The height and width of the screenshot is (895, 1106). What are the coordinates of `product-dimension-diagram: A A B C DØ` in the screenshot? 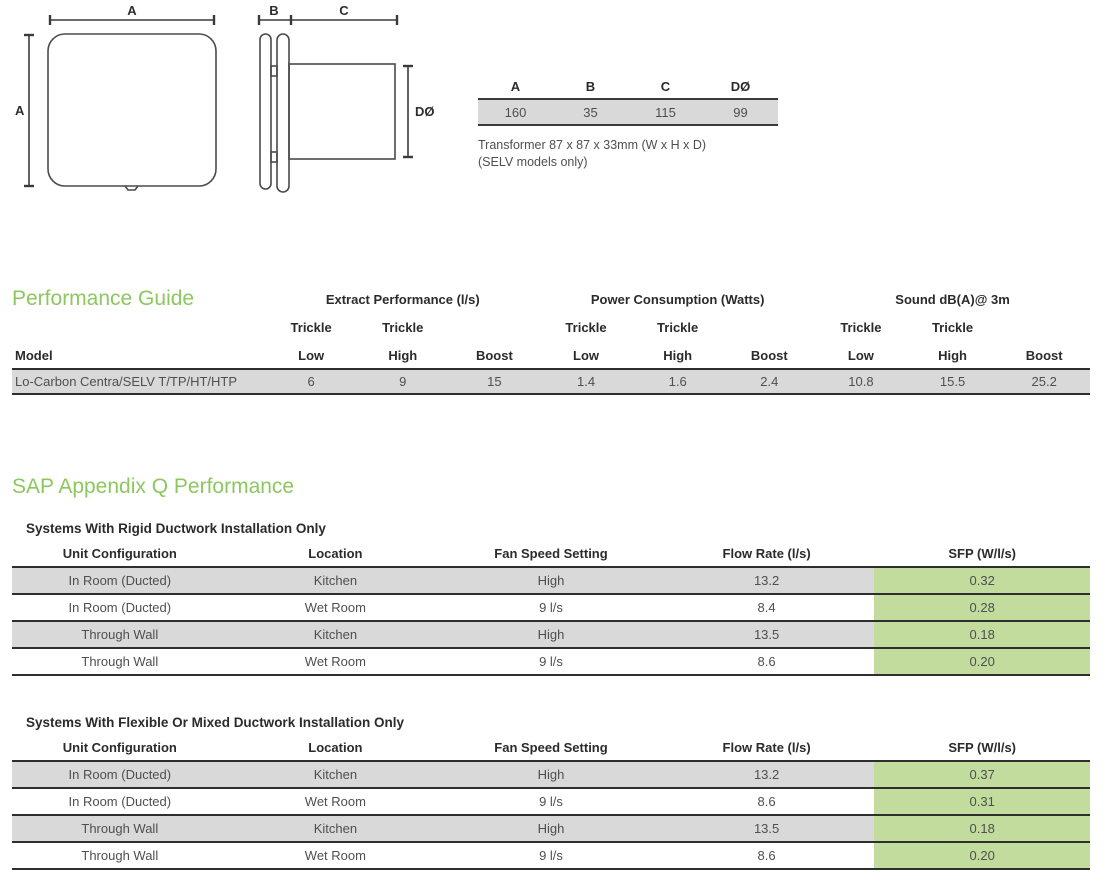 It's located at (225, 98).